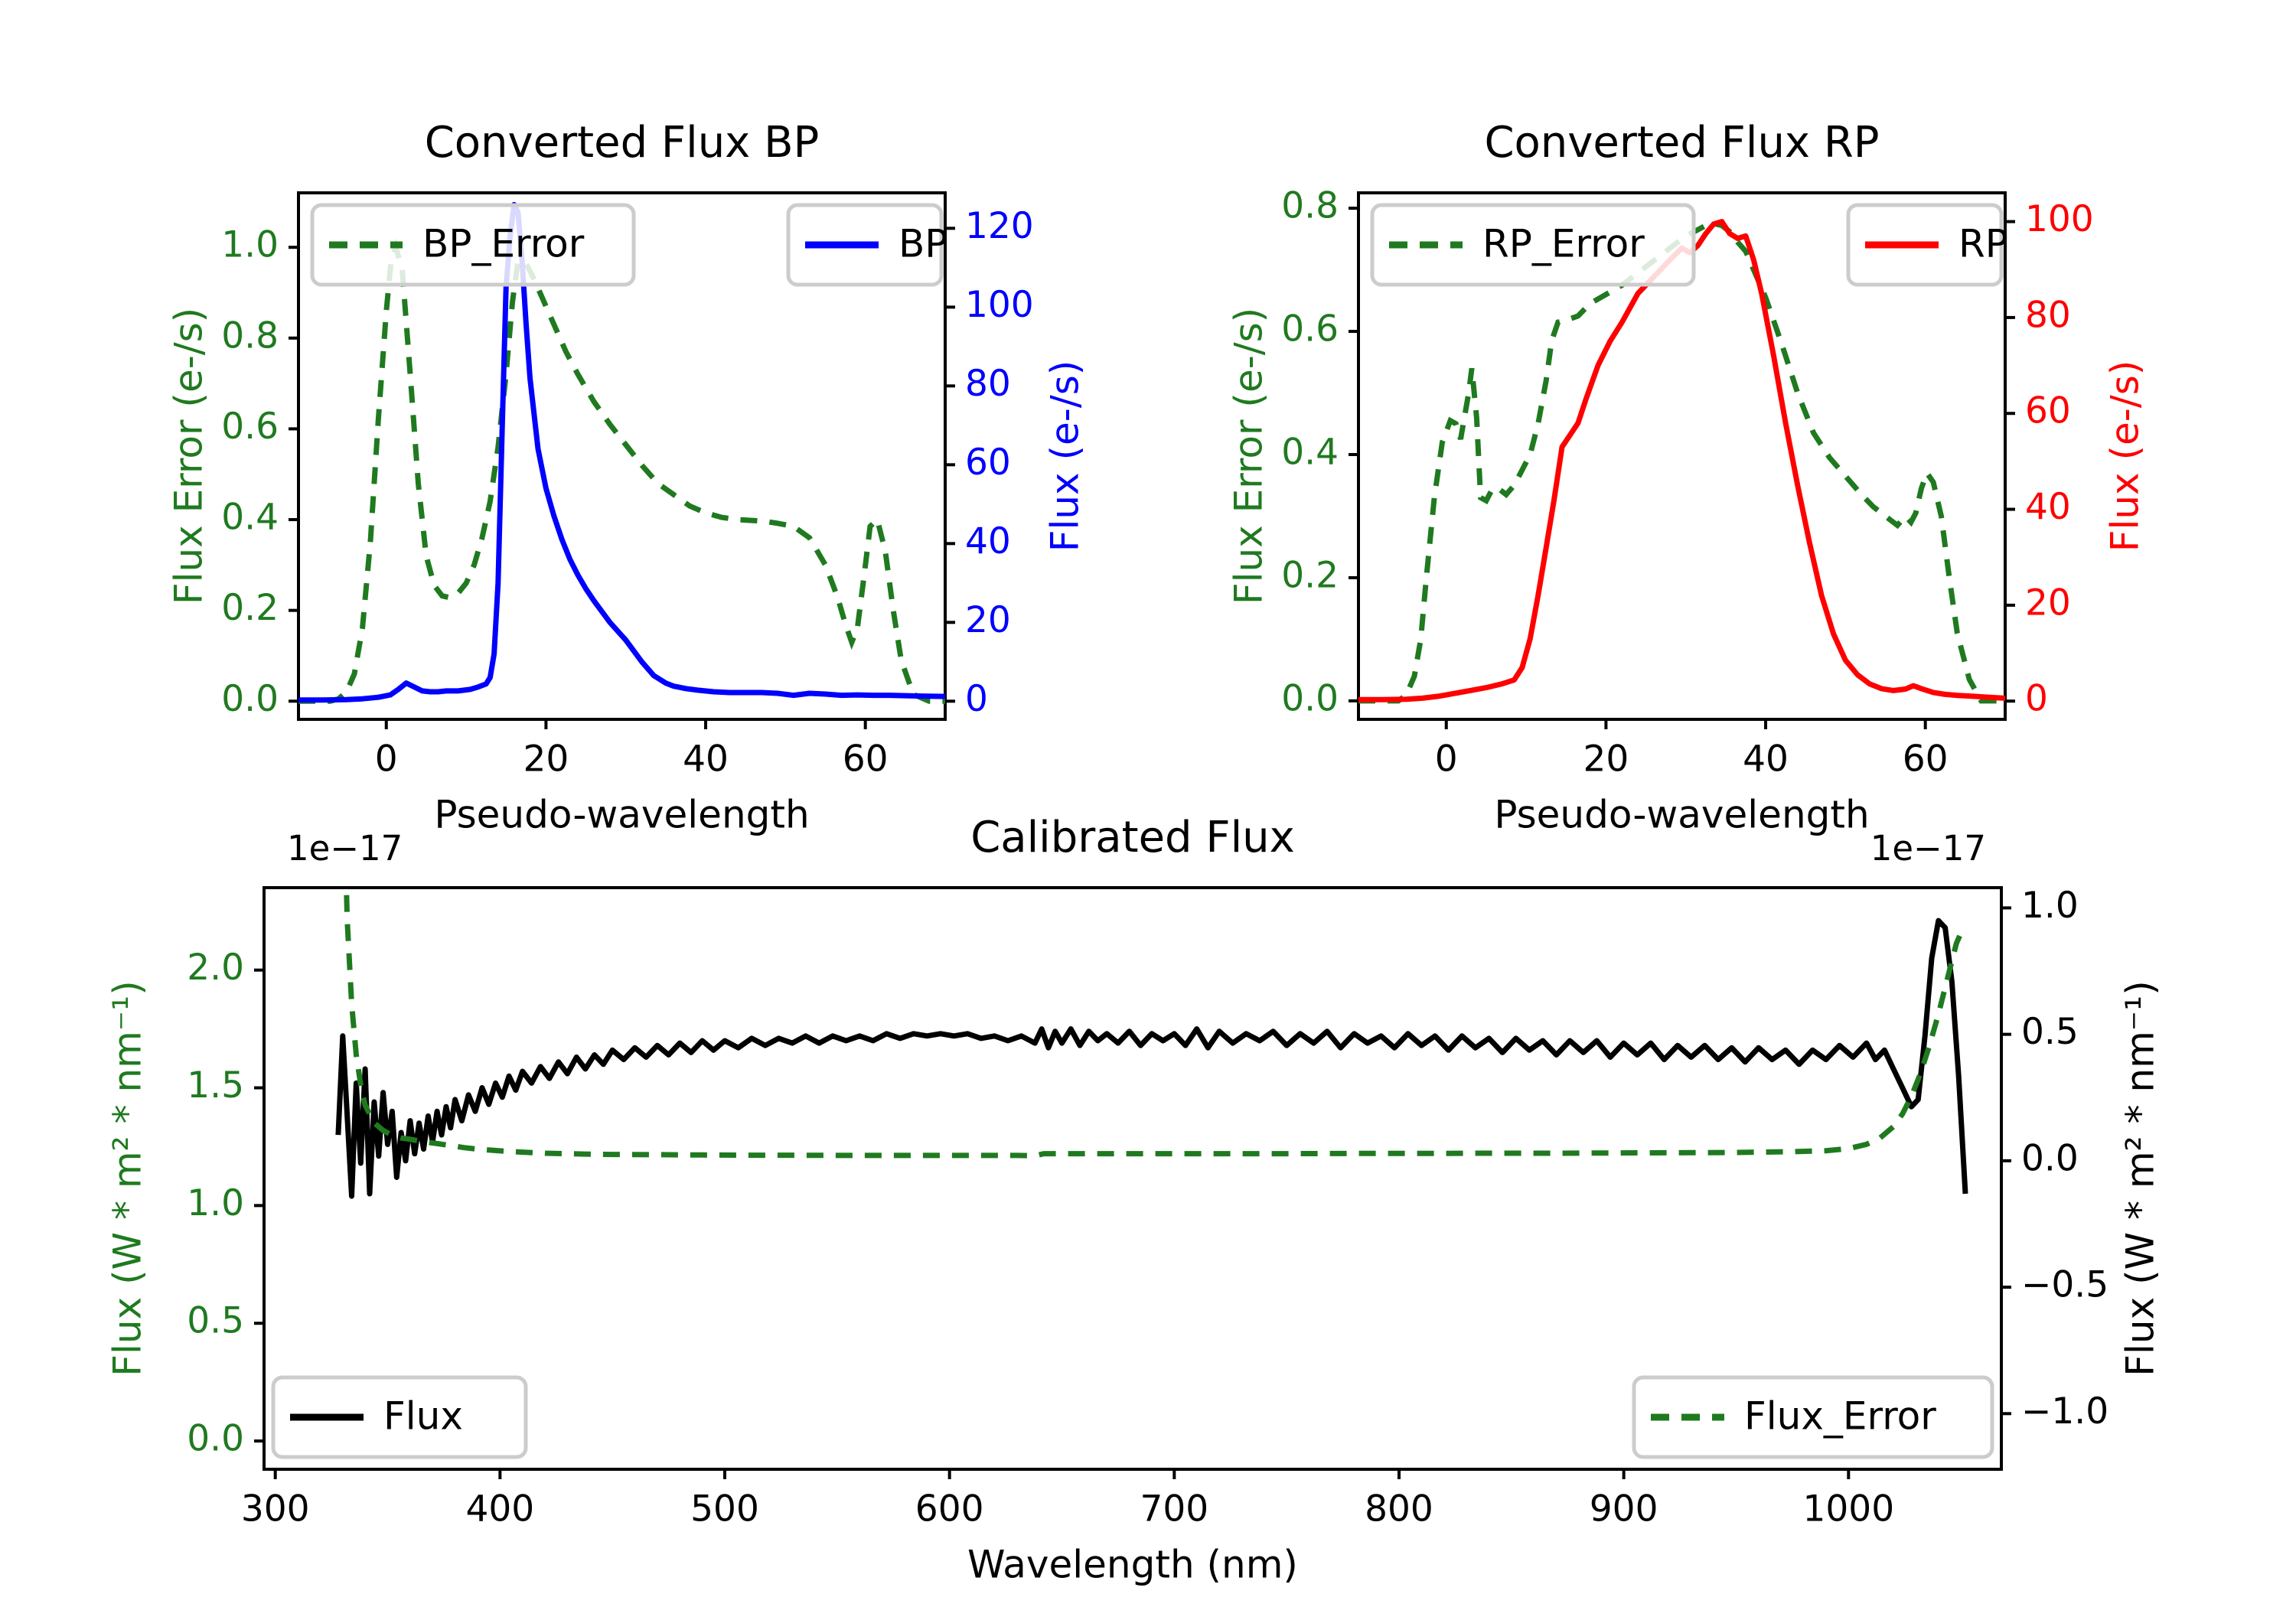 The width and height of the screenshot is (2296, 1607). I want to click on y2-tick-label: 0.5, so click(2050, 1032).